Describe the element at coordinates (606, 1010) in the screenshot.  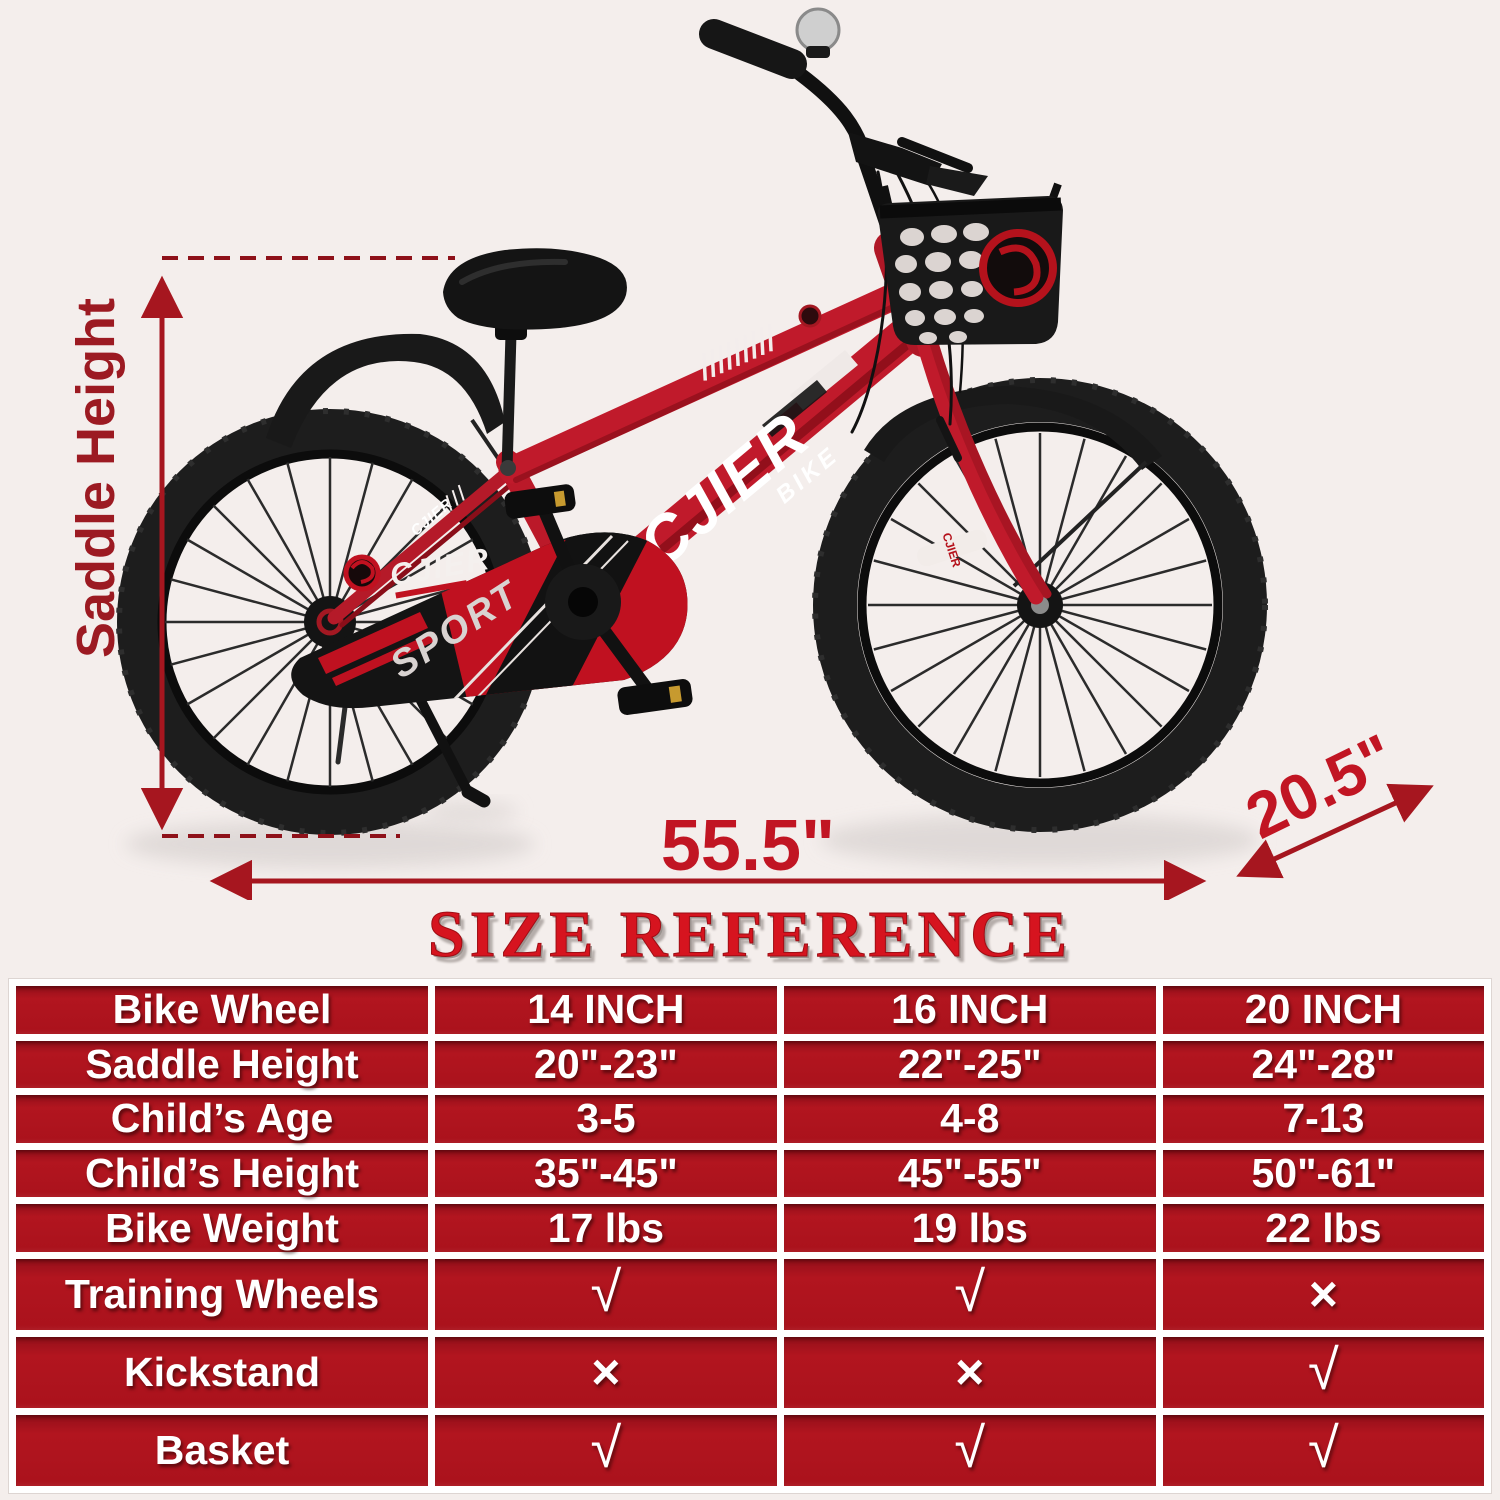
I see `table-column-header: 14 INCH` at that location.